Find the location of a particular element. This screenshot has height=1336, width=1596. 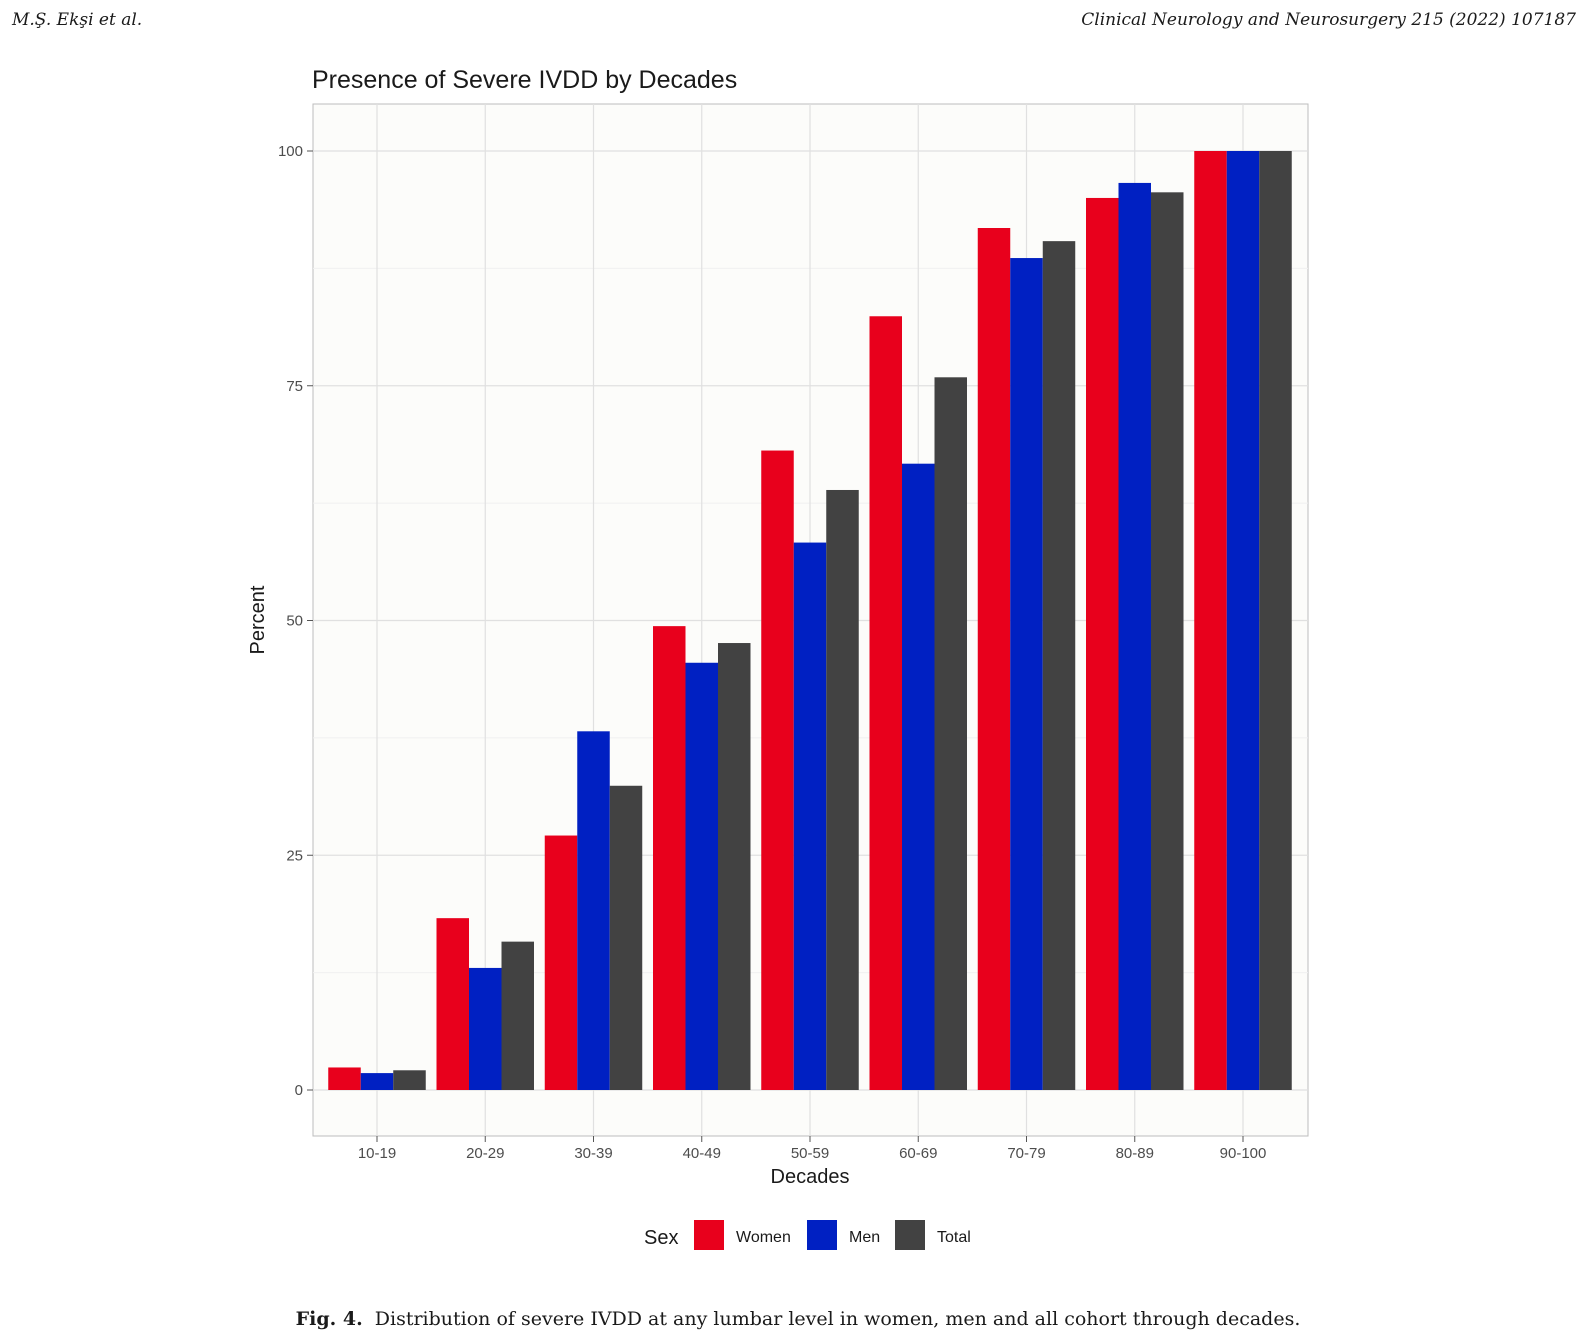

x-tick-label: 40-49 is located at coordinates (702, 1153).